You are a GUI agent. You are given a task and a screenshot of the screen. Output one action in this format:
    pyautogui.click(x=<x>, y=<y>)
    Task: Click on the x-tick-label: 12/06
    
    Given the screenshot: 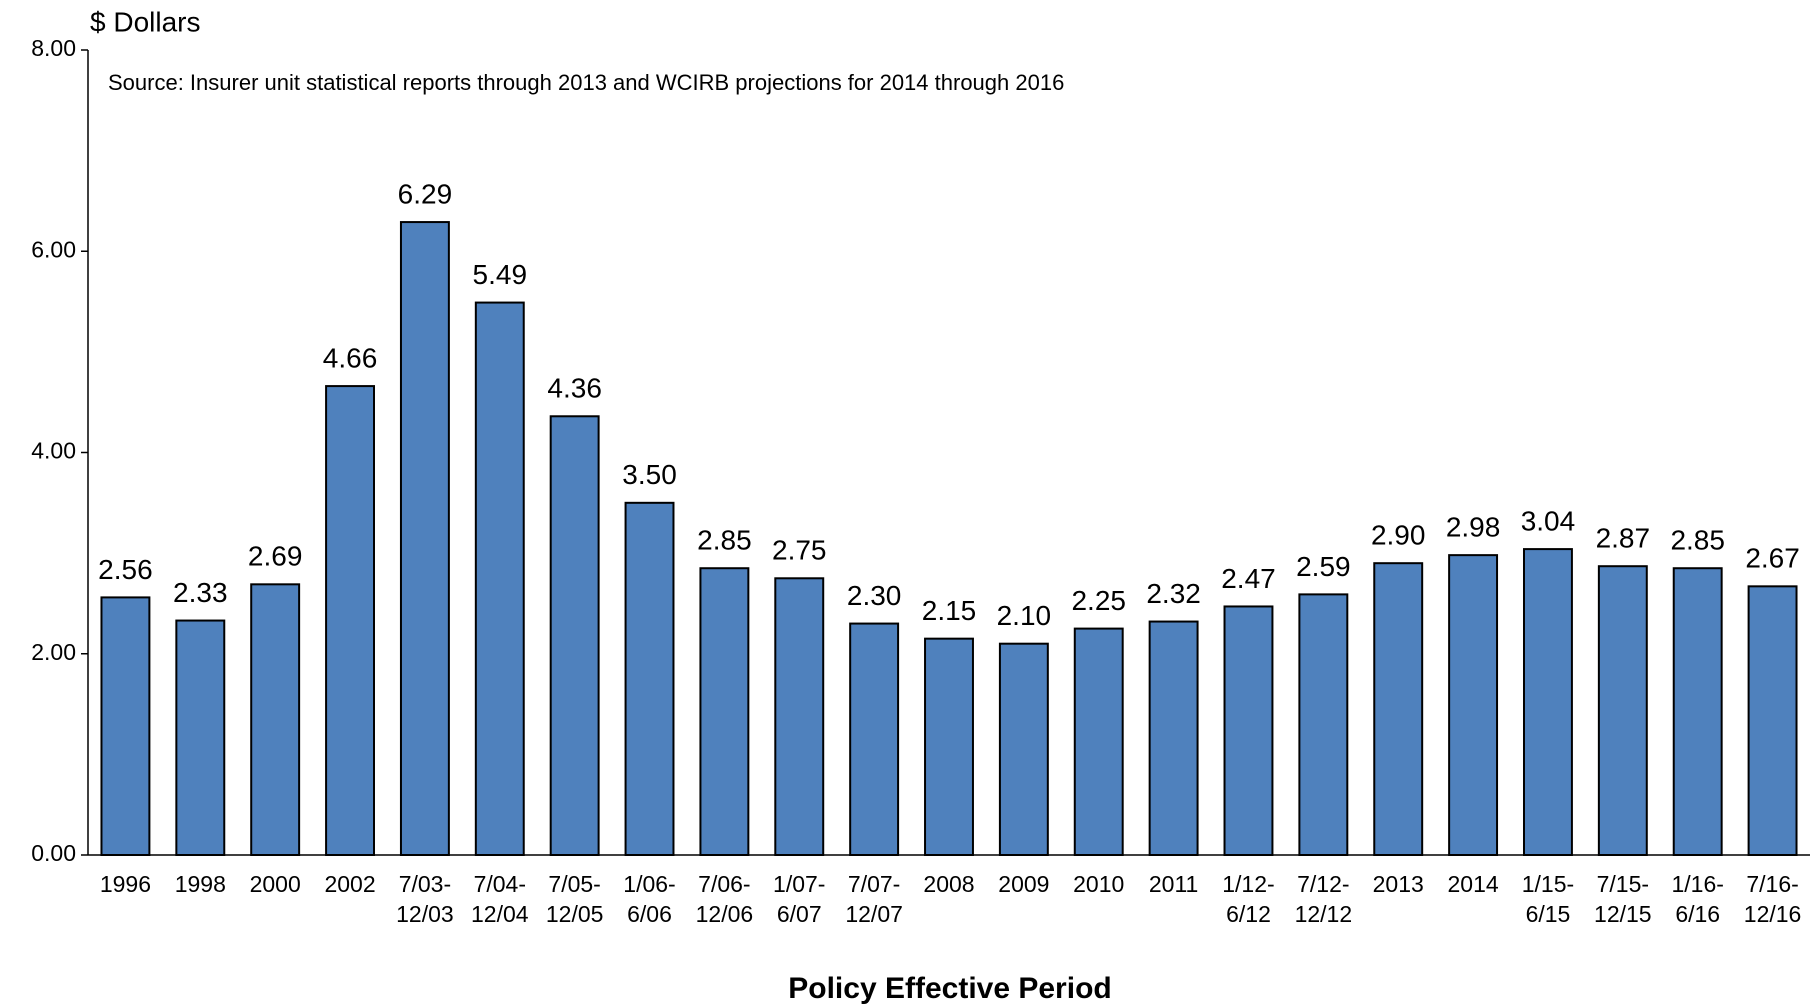 What is the action you would take?
    pyautogui.click(x=725, y=914)
    